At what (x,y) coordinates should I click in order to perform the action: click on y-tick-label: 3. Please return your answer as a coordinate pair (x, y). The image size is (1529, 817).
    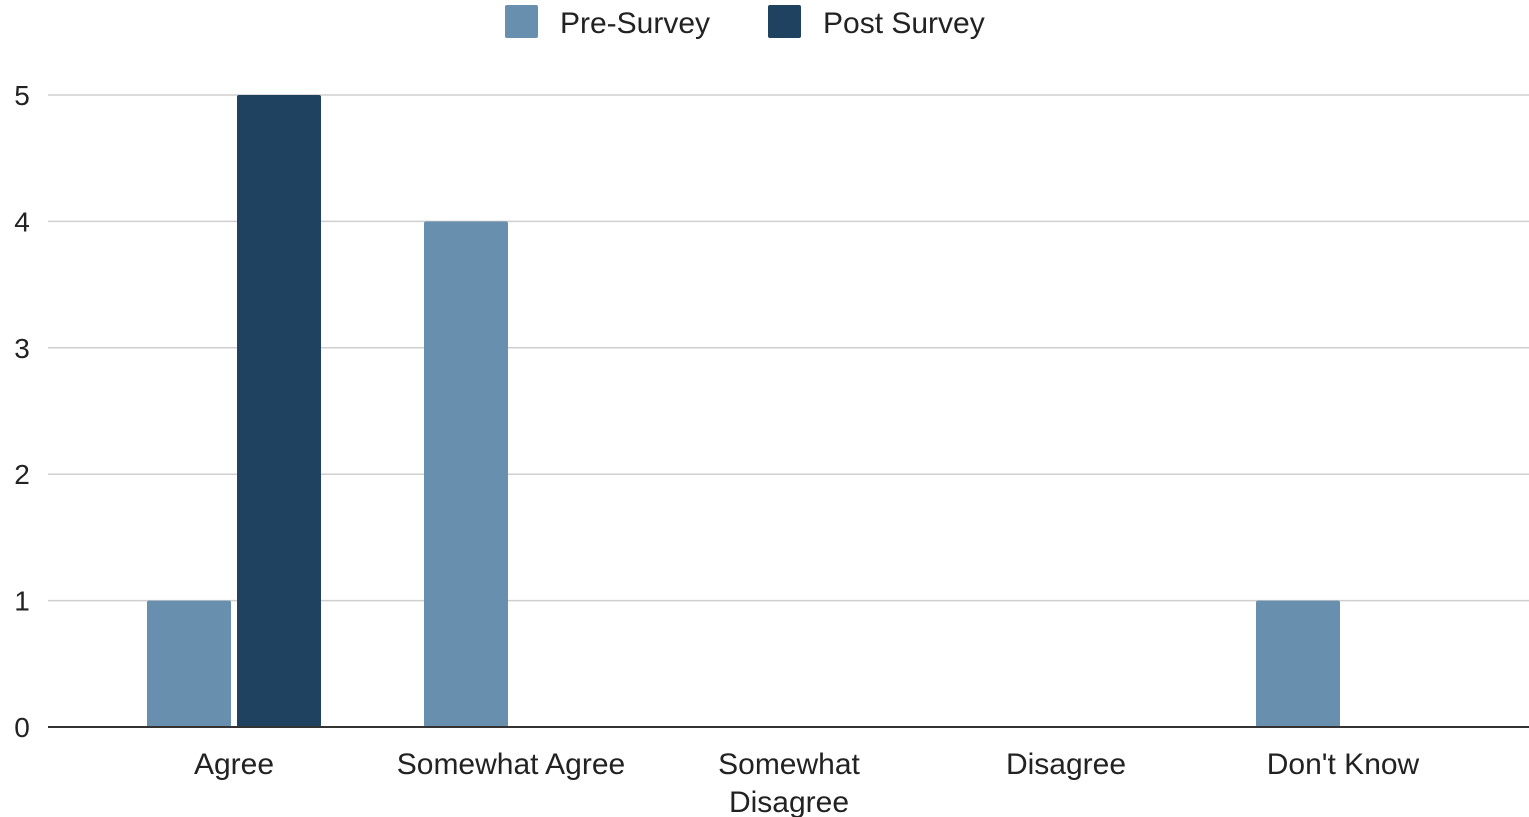
    Looking at the image, I should click on (22, 348).